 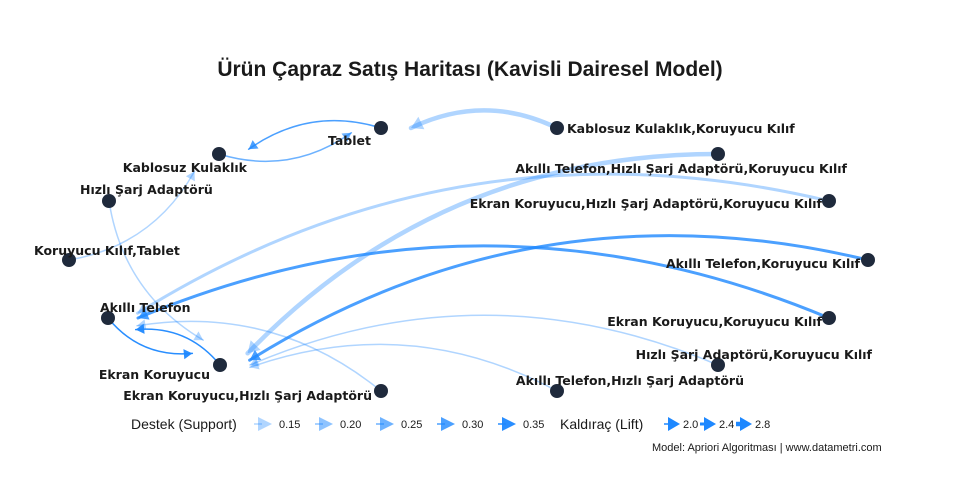 I want to click on node-label: Ekran Koruyucu, so click(x=154, y=374).